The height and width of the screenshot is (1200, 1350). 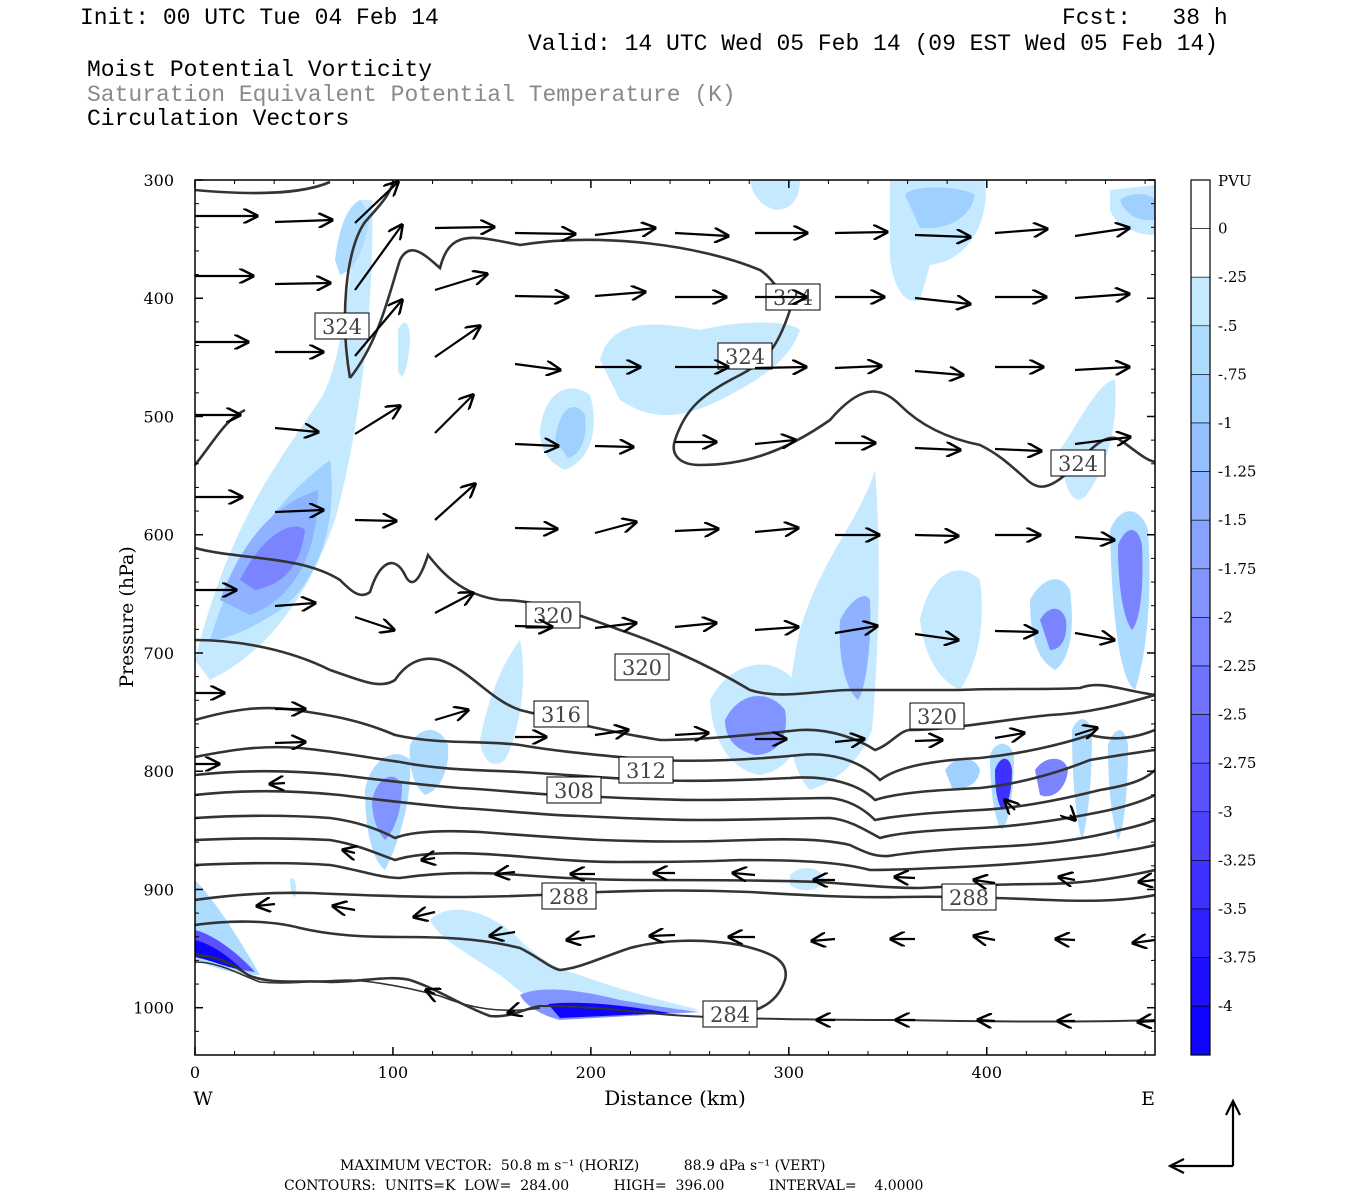 I want to click on y-tick-label: 1000, so click(x=153, y=1008).